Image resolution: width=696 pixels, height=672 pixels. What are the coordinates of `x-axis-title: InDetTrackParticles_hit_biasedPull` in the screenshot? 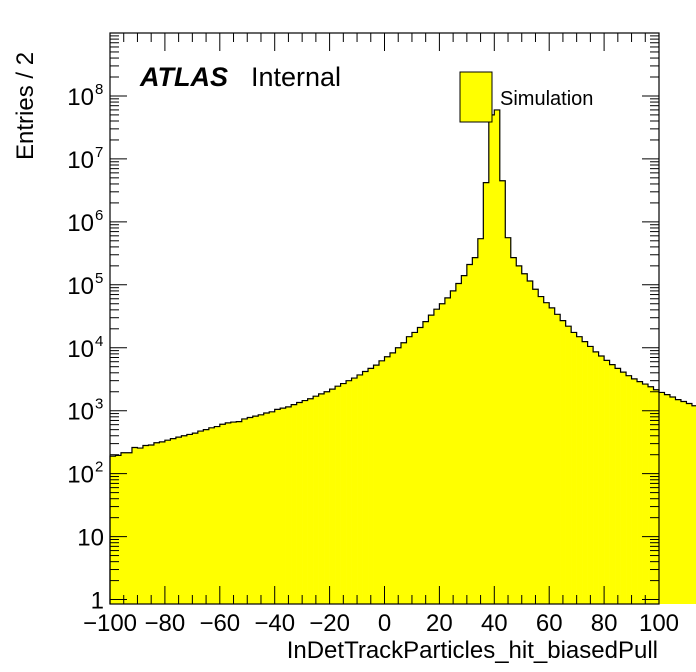 It's located at (472, 650).